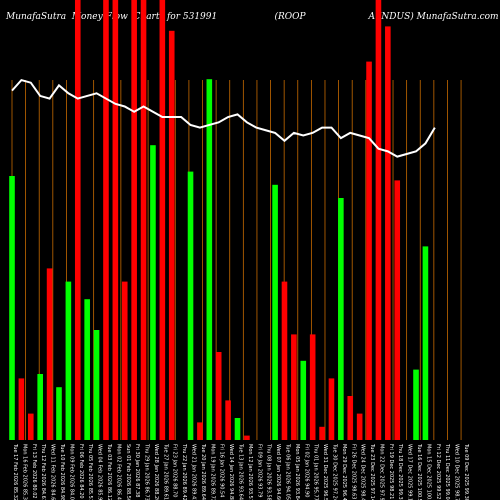 The image size is (500, 500). What do you see at coordinates (457, 472) in the screenshot?
I see `x-tick-label: Wed 10 Dec 2025 98.72` at bounding box center [457, 472].